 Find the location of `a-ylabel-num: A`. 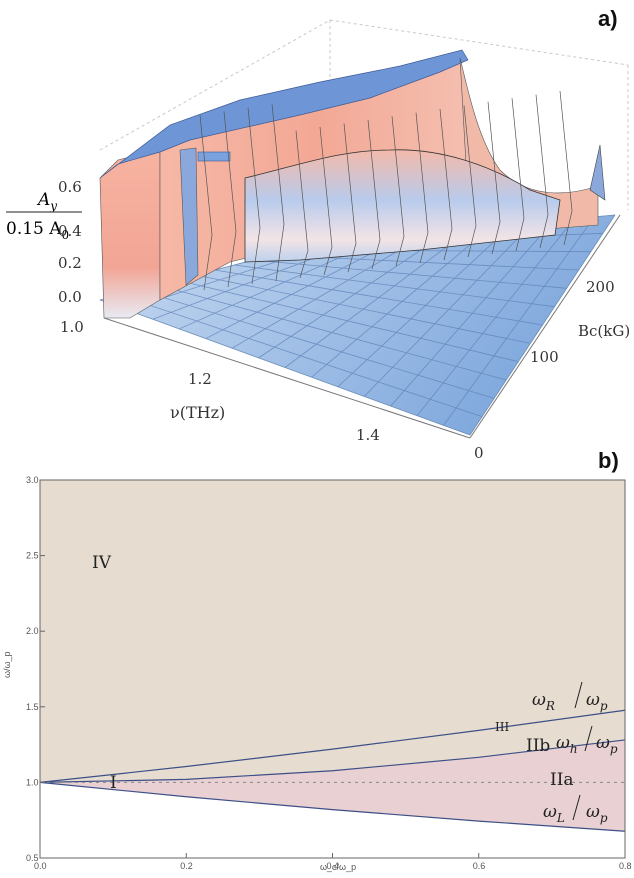

a-ylabel-num: A is located at coordinates (43, 200).